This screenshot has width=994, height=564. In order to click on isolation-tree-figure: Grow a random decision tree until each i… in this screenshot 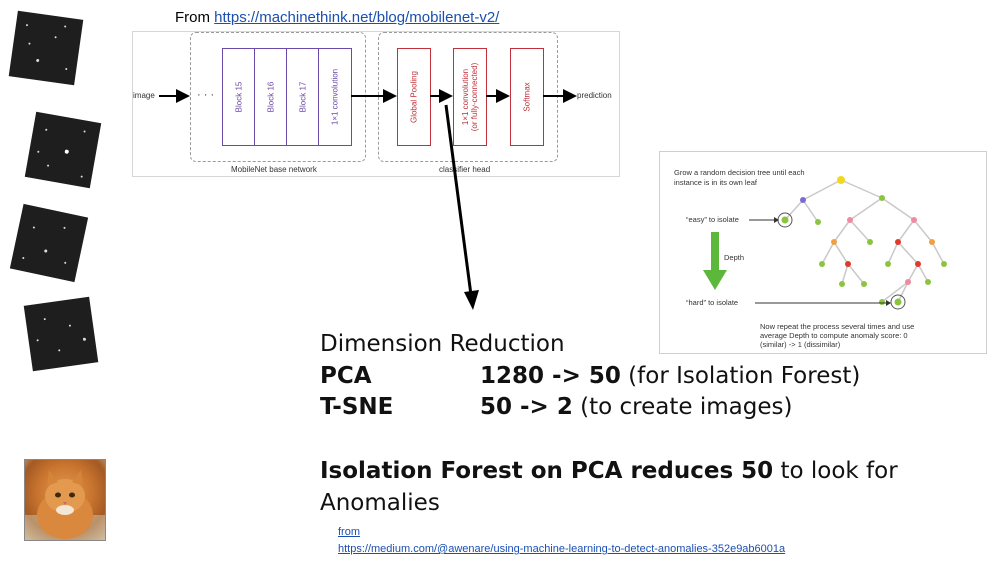, I will do `click(823, 252)`.